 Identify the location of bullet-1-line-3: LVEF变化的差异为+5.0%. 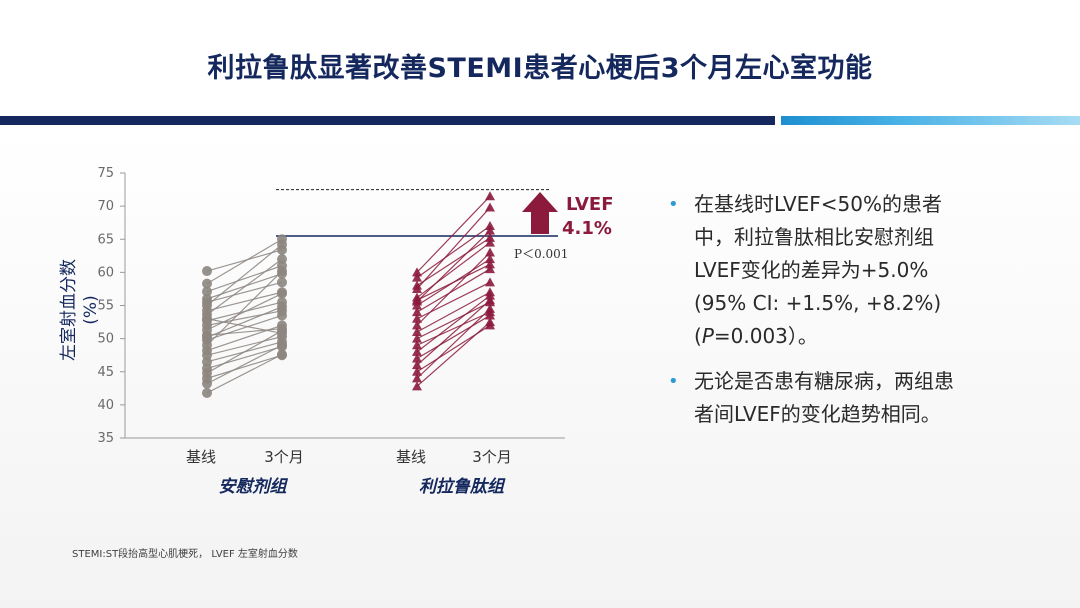
(811, 270).